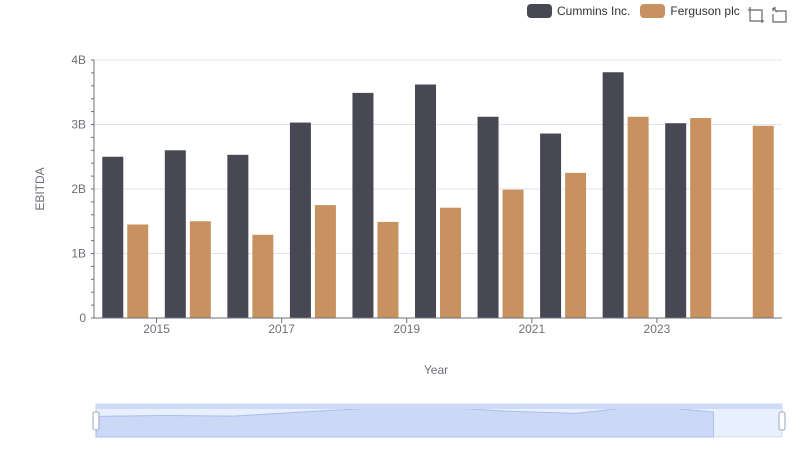 The height and width of the screenshot is (461, 800). Describe the element at coordinates (138, 271) in the screenshot. I see `bar-ferguson-2014` at that location.